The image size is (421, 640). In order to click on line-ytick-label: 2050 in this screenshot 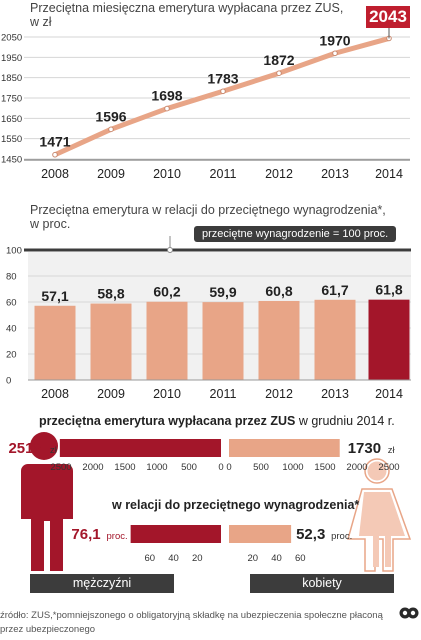, I will do `click(11, 38)`.